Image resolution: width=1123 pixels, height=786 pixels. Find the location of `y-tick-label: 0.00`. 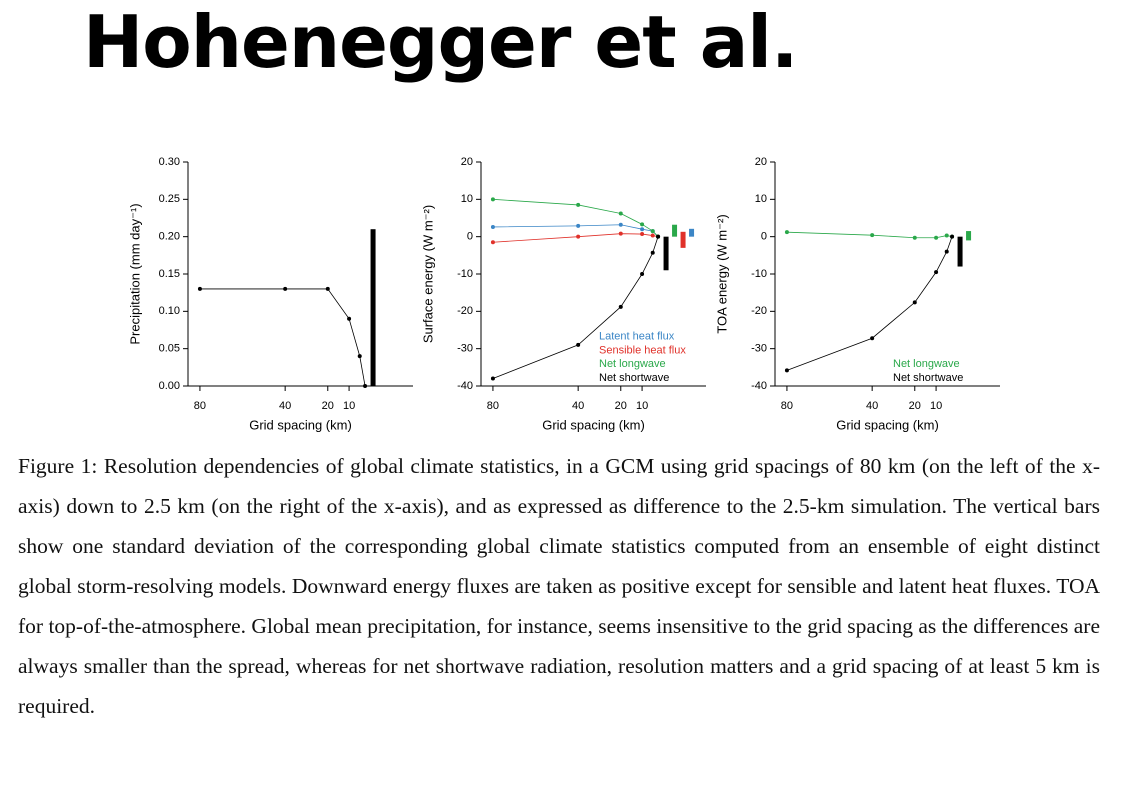

y-tick-label: 0.00 is located at coordinates (169, 386).